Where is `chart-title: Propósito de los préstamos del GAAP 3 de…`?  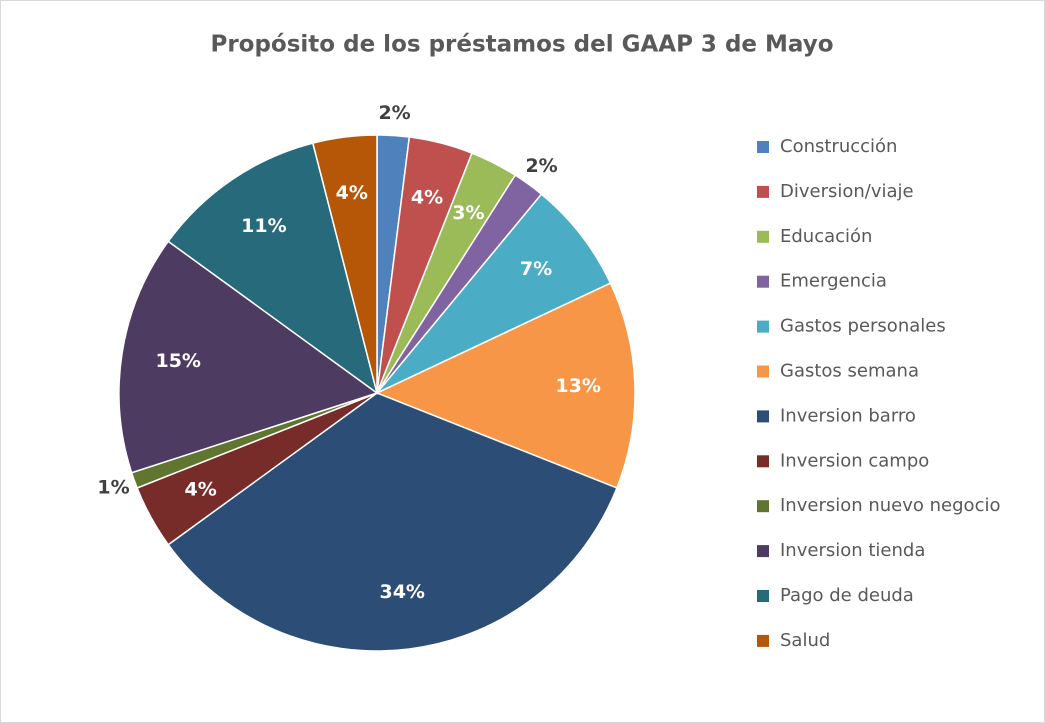
chart-title: Propósito de los préstamos del GAAP 3 de… is located at coordinates (521, 45).